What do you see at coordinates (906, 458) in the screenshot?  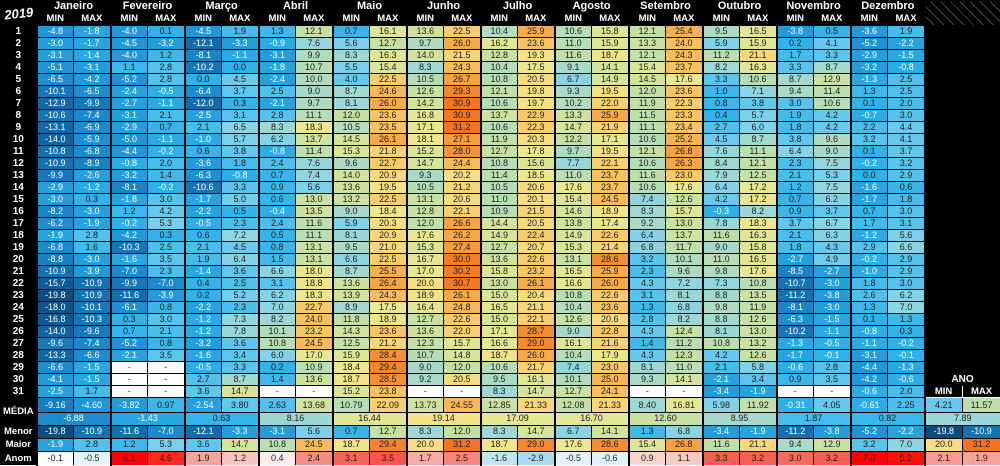 I see `anom-cell: 5.2` at bounding box center [906, 458].